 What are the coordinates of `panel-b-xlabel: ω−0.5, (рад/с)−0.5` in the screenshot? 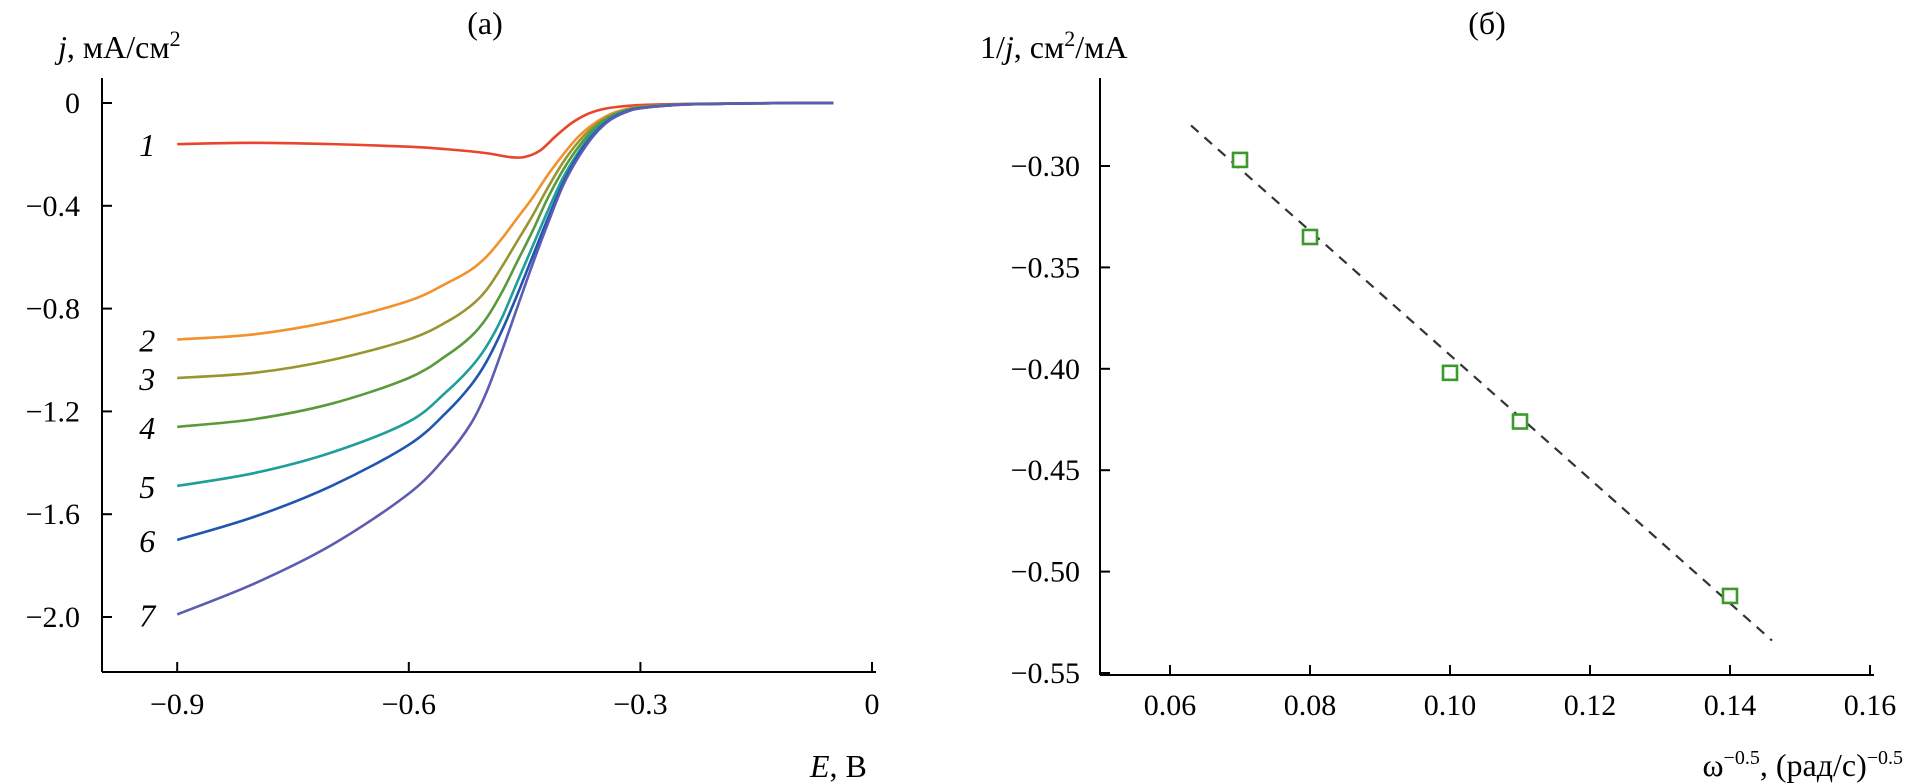 It's located at (1802, 765).